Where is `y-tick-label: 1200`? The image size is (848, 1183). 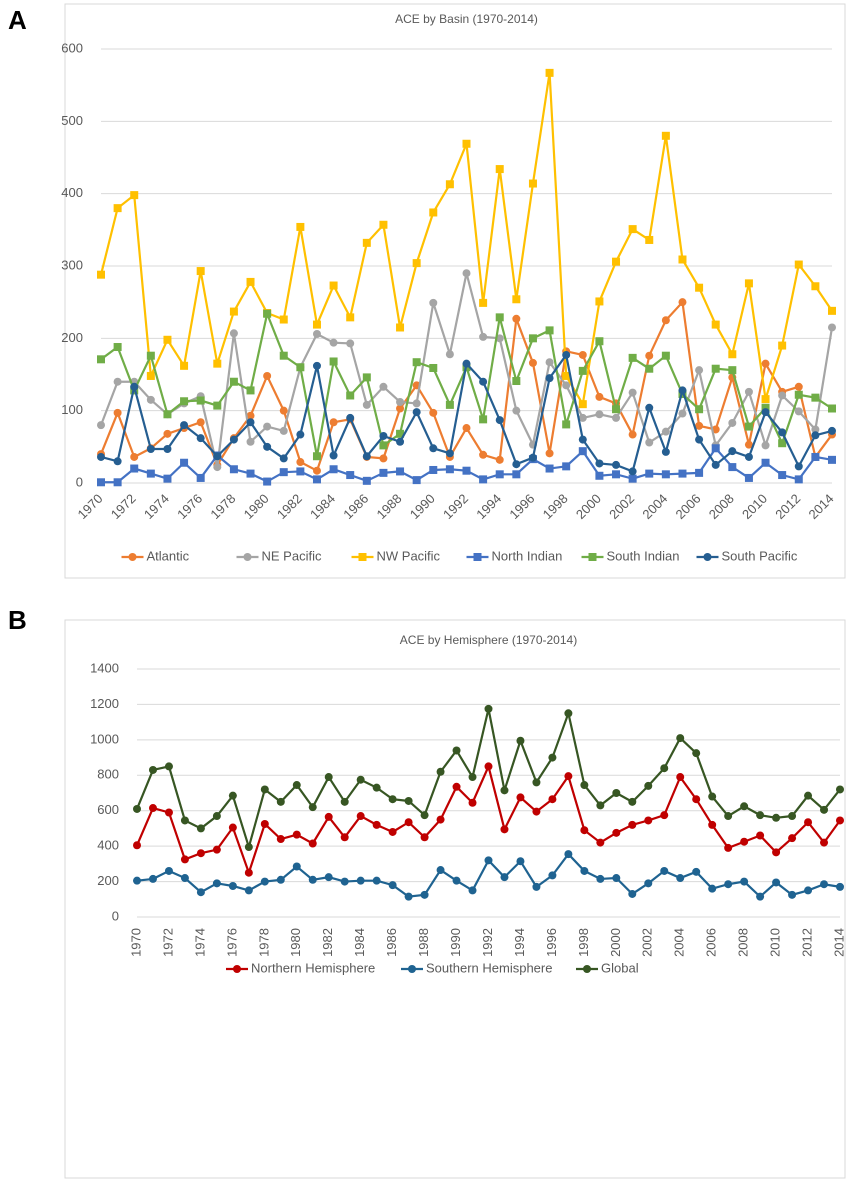
y-tick-label: 1200 is located at coordinates (104, 703).